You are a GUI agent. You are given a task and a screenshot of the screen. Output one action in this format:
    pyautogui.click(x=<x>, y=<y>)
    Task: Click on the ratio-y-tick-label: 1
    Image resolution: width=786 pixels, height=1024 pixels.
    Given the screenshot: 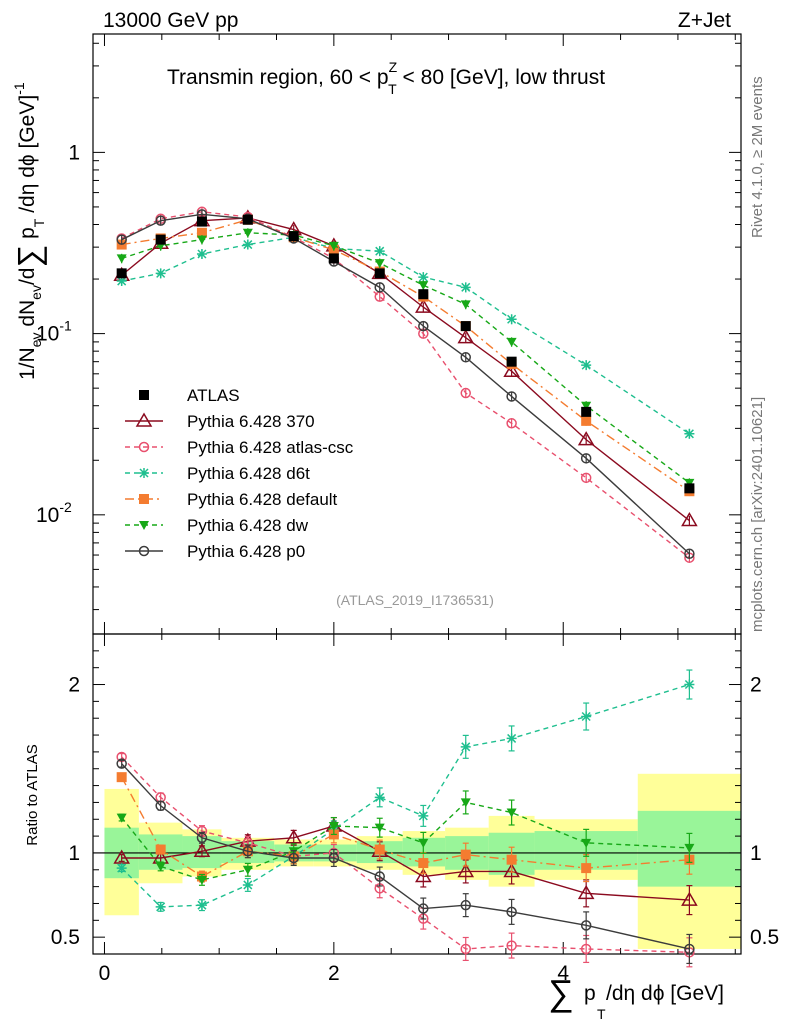 What is the action you would take?
    pyautogui.click(x=74, y=853)
    